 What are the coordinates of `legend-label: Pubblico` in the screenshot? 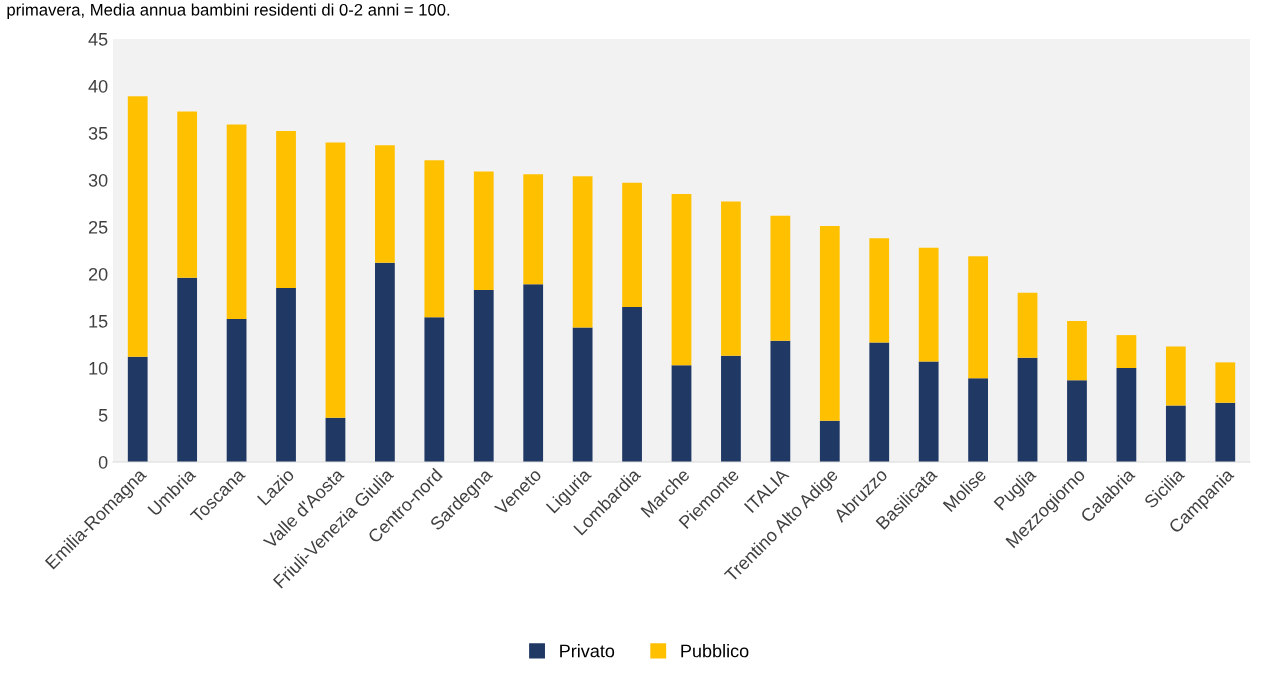 It's located at (715, 651).